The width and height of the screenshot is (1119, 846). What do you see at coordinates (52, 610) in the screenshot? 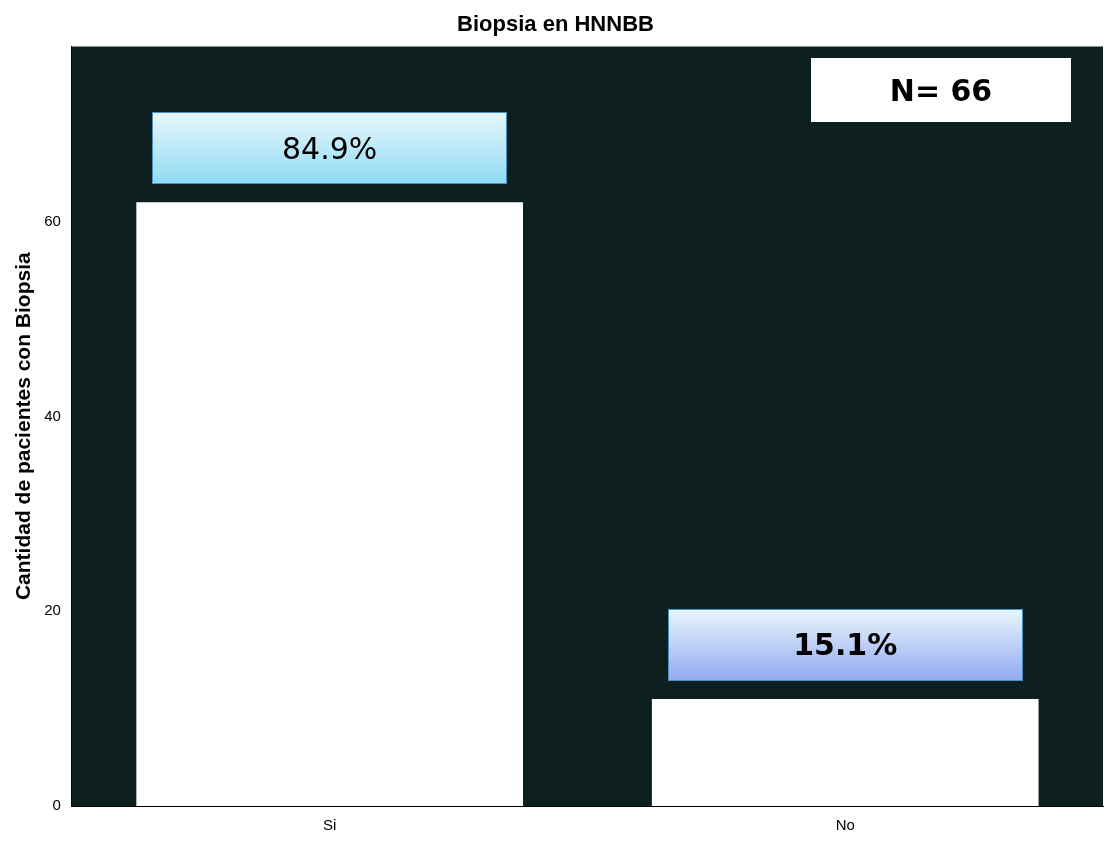
I see `y-tick-label: 20` at bounding box center [52, 610].